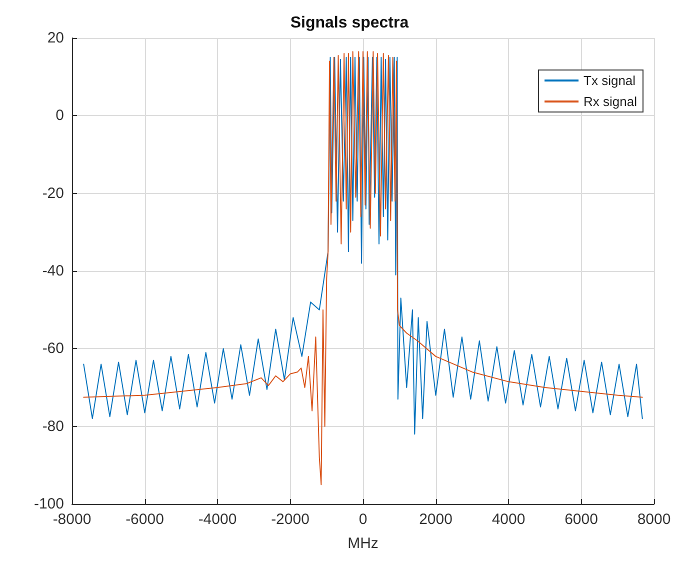  What do you see at coordinates (435, 519) in the screenshot?
I see `x-tick-label: 2000` at bounding box center [435, 519].